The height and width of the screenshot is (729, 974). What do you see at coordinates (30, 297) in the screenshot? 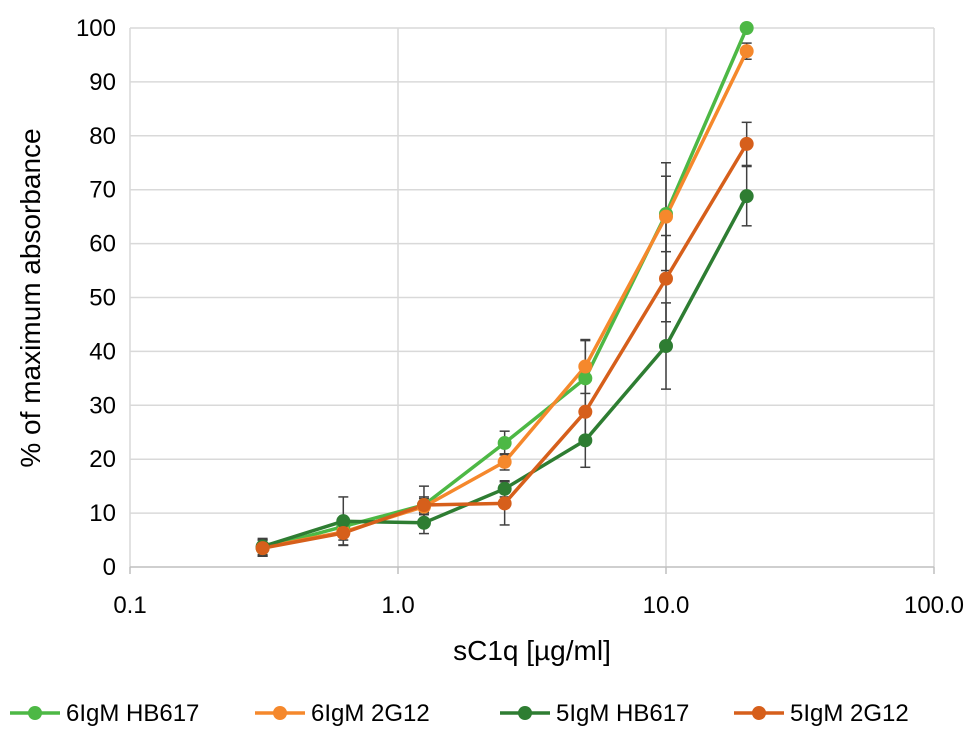
I see `y-axis-title: % of maximum absorbance` at bounding box center [30, 297].